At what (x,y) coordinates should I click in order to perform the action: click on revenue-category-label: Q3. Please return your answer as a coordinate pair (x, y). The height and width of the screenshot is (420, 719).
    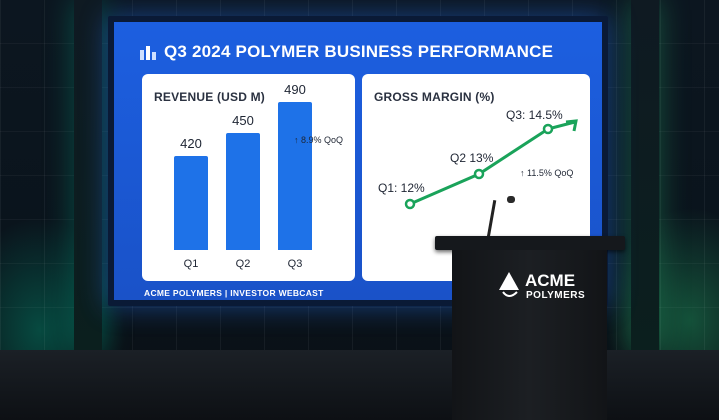
    Looking at the image, I should click on (295, 264).